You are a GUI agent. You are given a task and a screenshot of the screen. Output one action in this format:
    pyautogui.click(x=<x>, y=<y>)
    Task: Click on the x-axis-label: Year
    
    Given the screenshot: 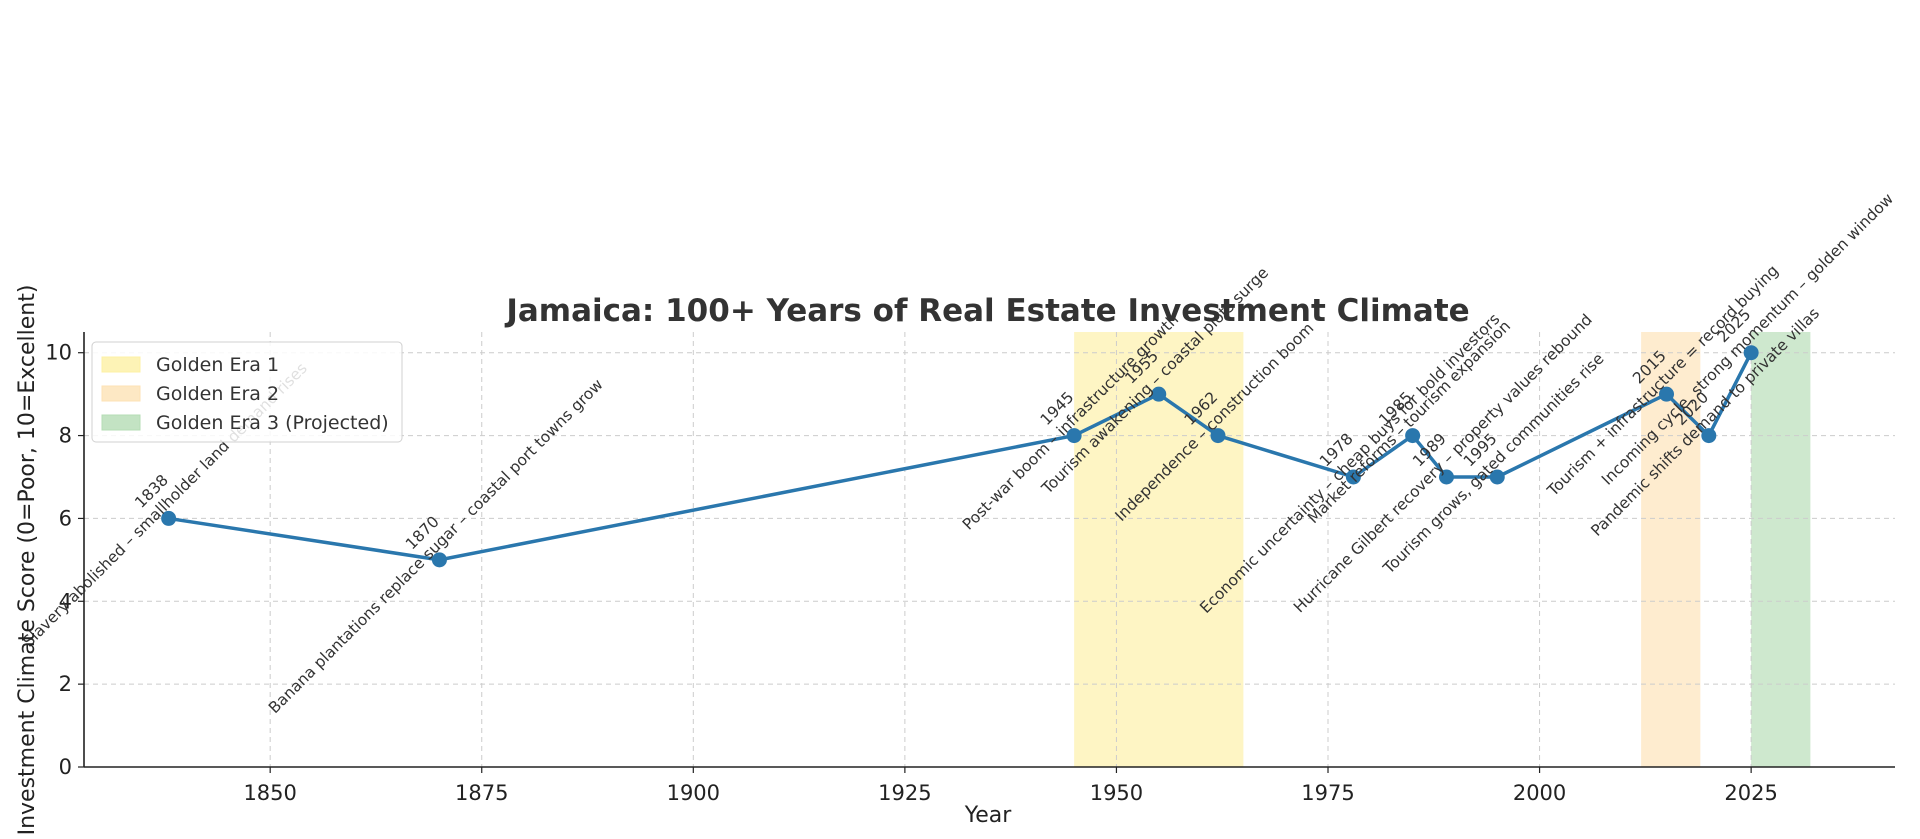 What is the action you would take?
    pyautogui.click(x=988, y=815)
    